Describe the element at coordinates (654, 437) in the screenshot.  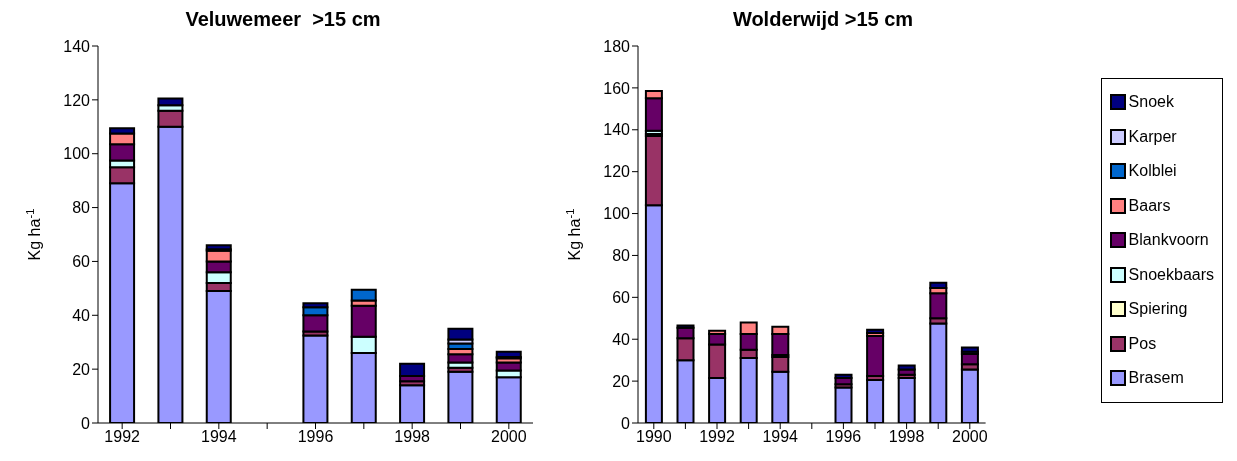
I see `x-tick-label: 1990` at that location.